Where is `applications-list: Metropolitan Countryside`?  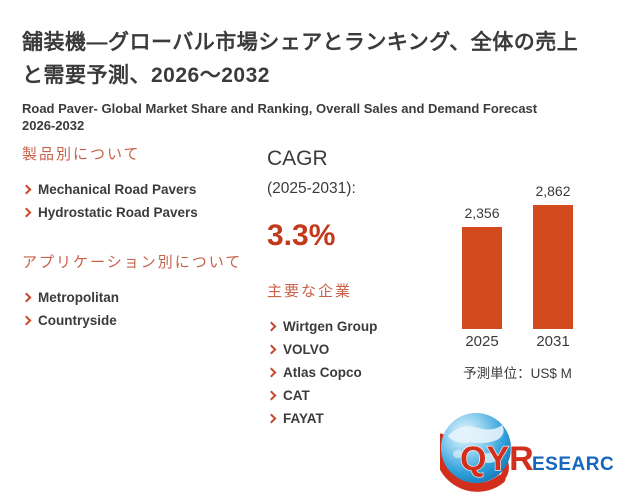 applications-list: Metropolitan Countryside is located at coordinates (136, 309).